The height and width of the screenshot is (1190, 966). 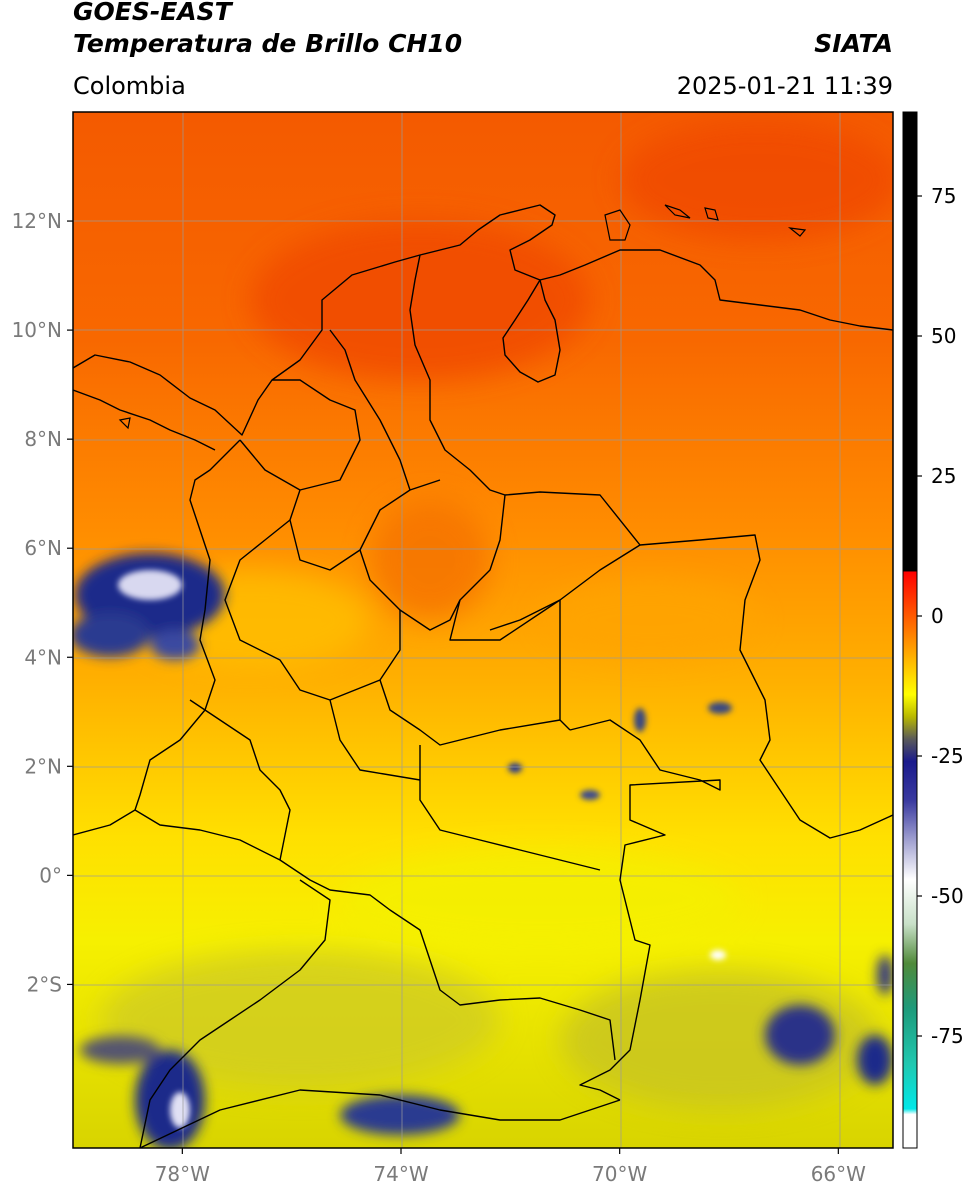 What do you see at coordinates (43, 657) in the screenshot?
I see `lat-tick-label: 4°N` at bounding box center [43, 657].